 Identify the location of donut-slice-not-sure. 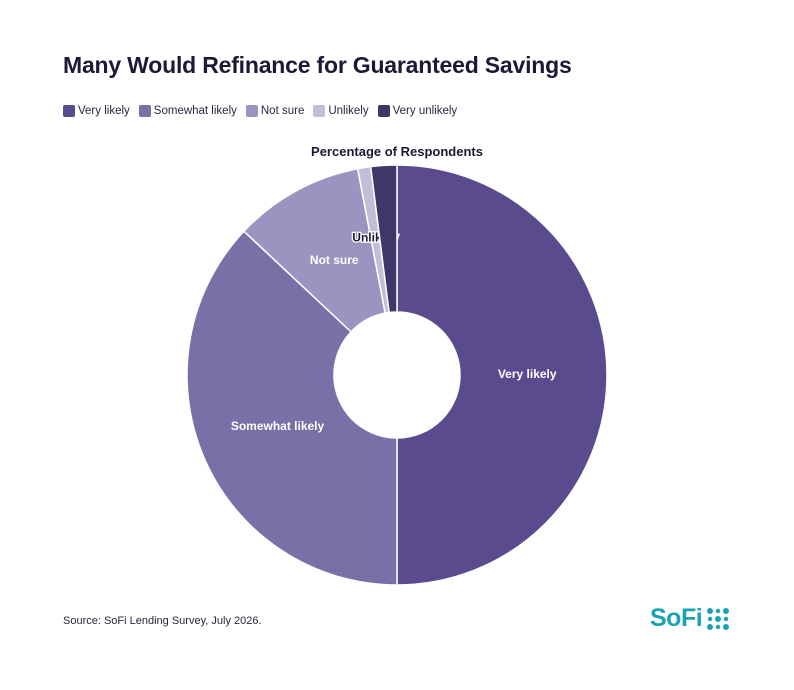
(314, 250).